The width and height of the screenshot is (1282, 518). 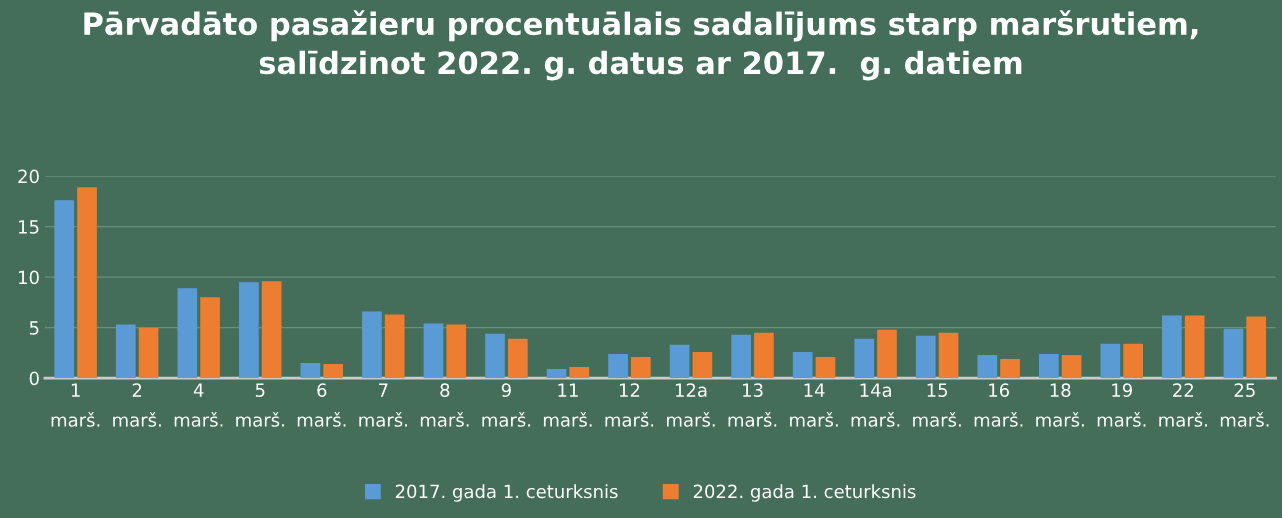 What do you see at coordinates (937, 405) in the screenshot?
I see `x-tick-label: 15 marš.` at bounding box center [937, 405].